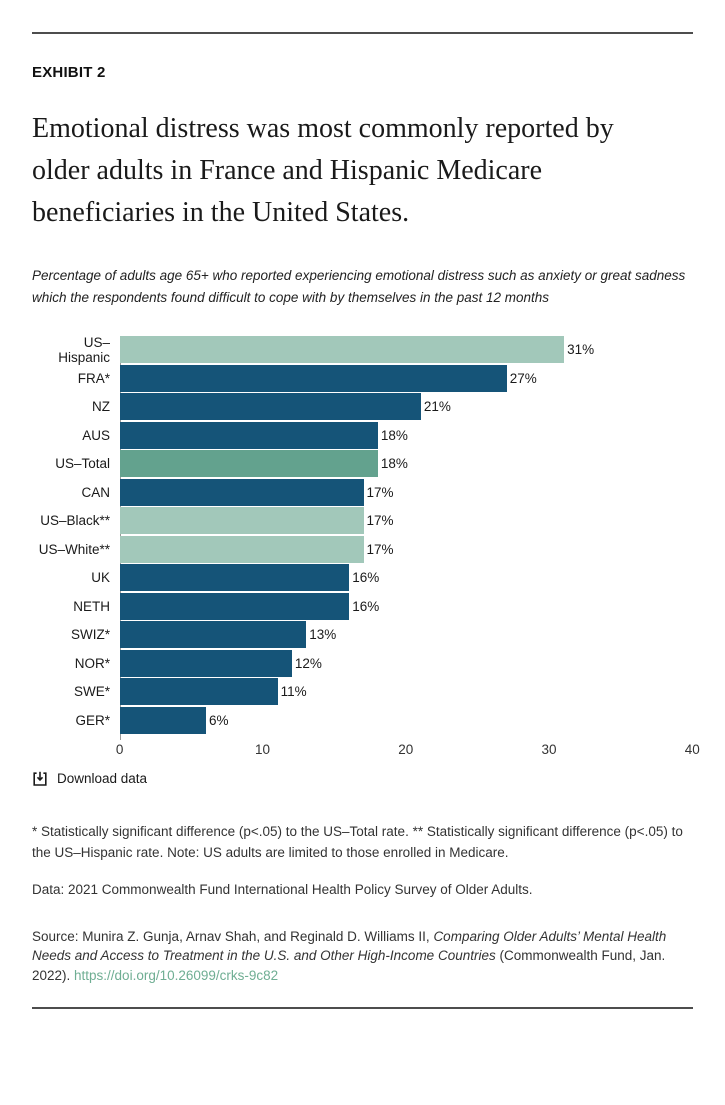  Describe the element at coordinates (323, 634) in the screenshot. I see `bar-value-label: 13%` at that location.